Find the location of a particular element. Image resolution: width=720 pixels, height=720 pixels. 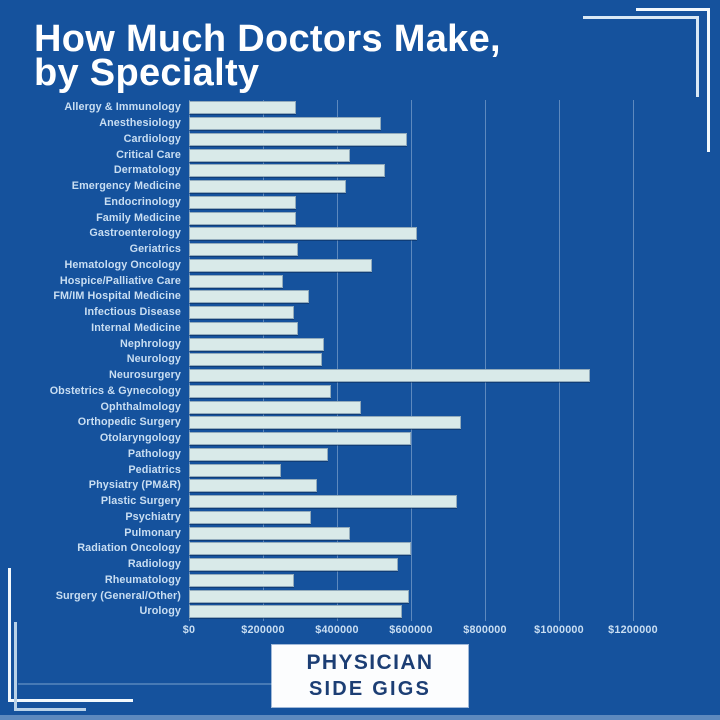

specialty-row: Infectious Disease is located at coordinates (330, 313).